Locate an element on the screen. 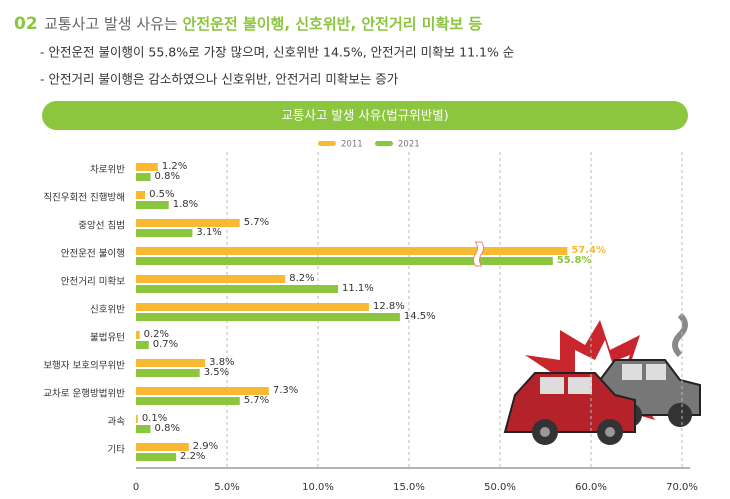 The image size is (730, 499). category-label: 안전거리 미확보 is located at coordinates (93, 282).